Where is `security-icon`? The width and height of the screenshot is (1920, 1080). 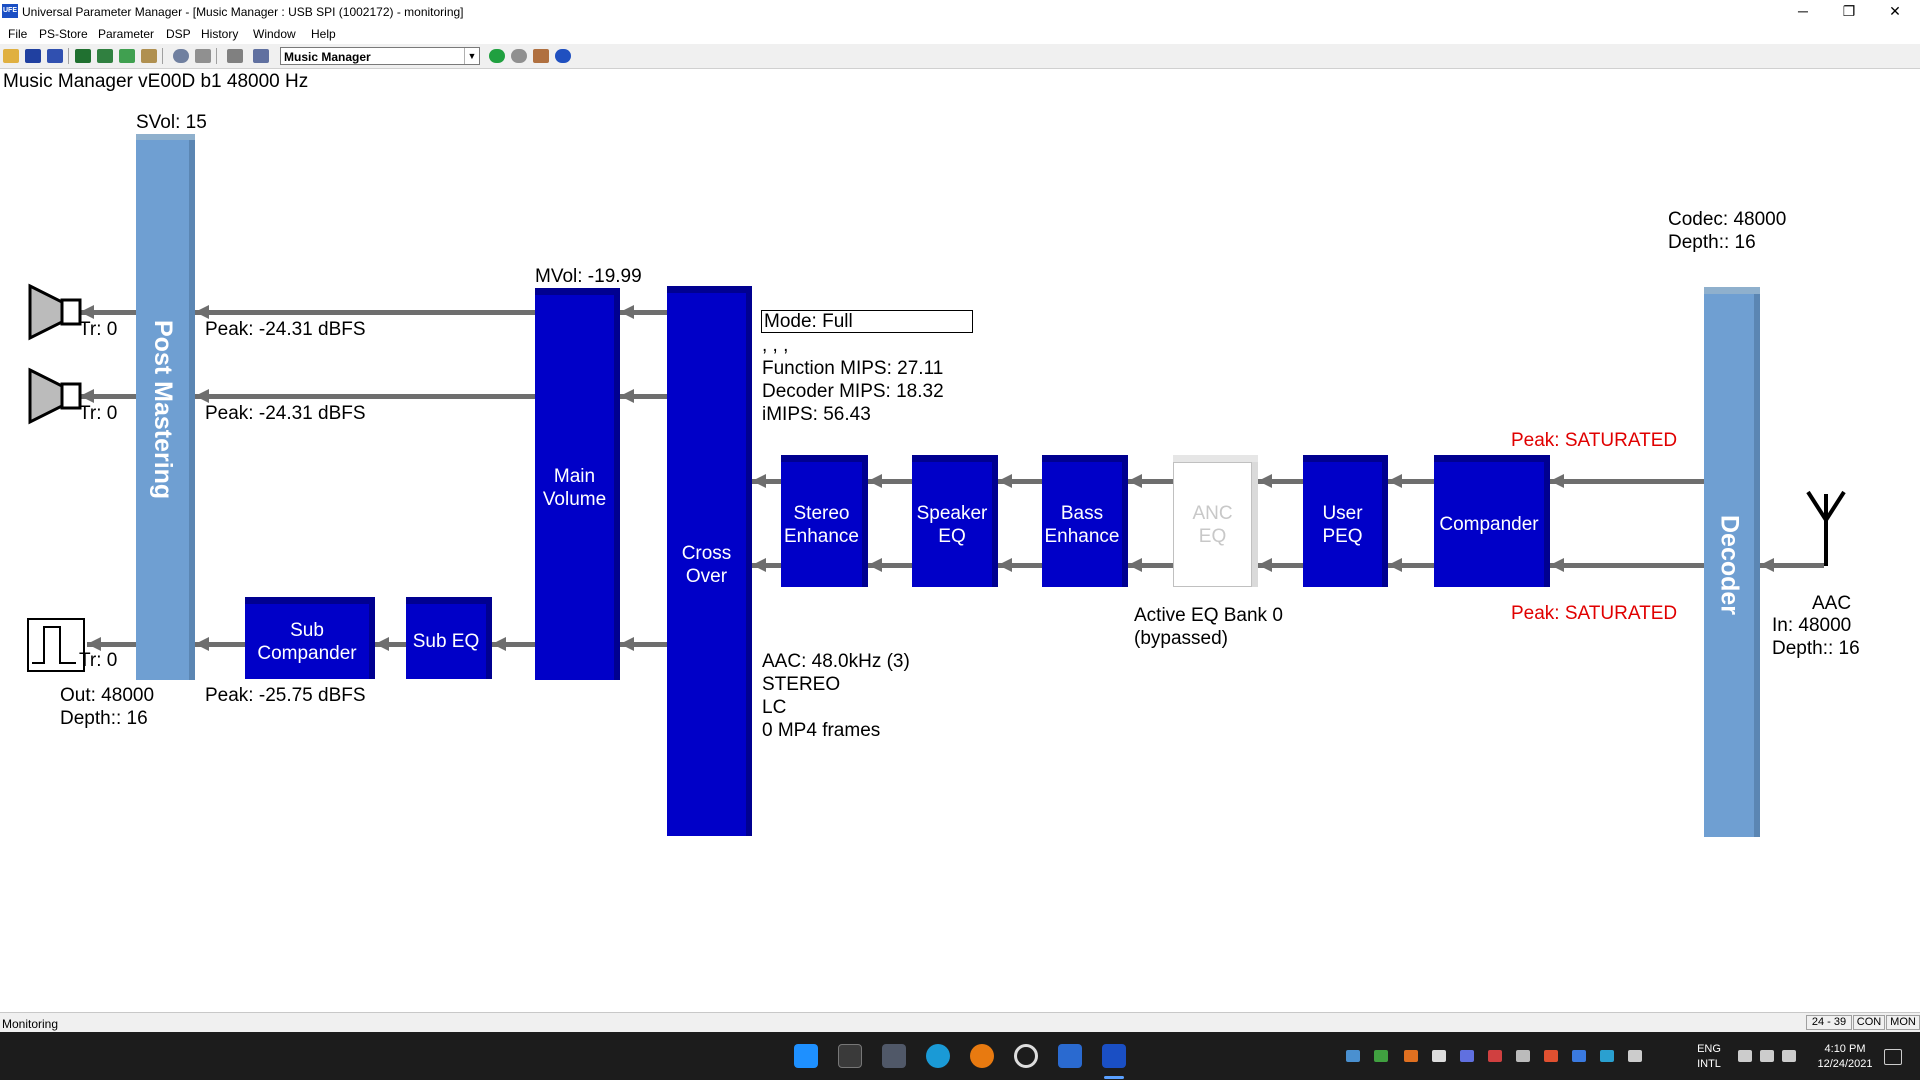 security-icon is located at coordinates (1607, 1056).